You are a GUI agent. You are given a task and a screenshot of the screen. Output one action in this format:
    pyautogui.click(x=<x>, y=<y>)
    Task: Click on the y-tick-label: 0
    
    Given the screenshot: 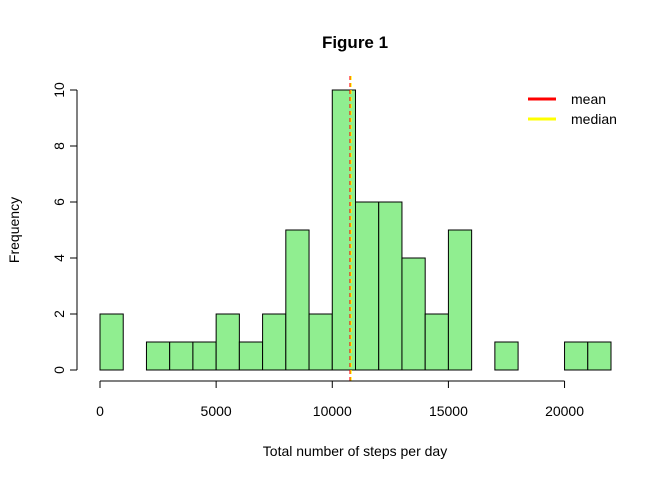 What is the action you would take?
    pyautogui.click(x=59, y=370)
    